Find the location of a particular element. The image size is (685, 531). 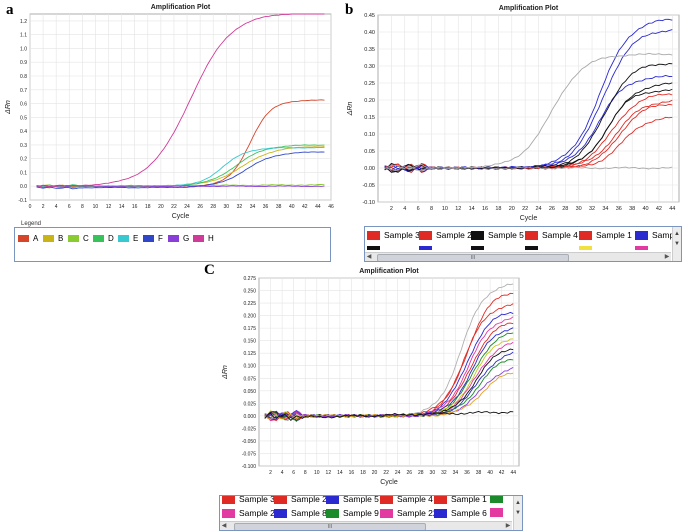

legend-b-item: Sample 4 is located at coordinates (551, 235).